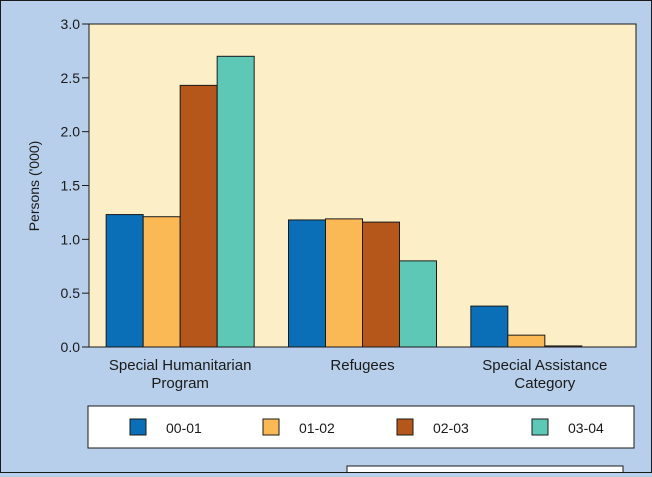  Describe the element at coordinates (71, 186) in the screenshot. I see `y-tick-label: 1.5` at that location.